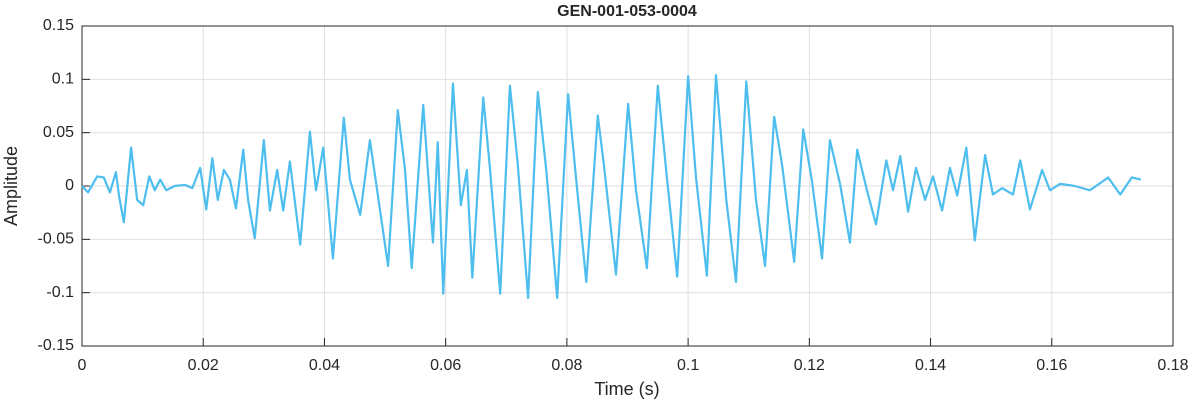 This screenshot has height=404, width=1193. Describe the element at coordinates (11, 186) in the screenshot. I see `y-axis-label: Amplitude` at that location.